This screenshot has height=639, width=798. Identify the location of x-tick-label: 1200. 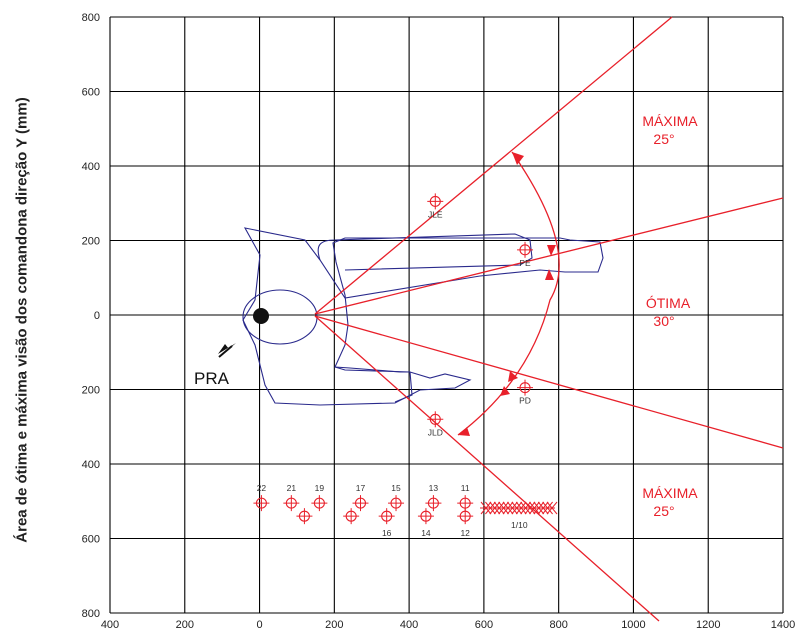
(708, 625).